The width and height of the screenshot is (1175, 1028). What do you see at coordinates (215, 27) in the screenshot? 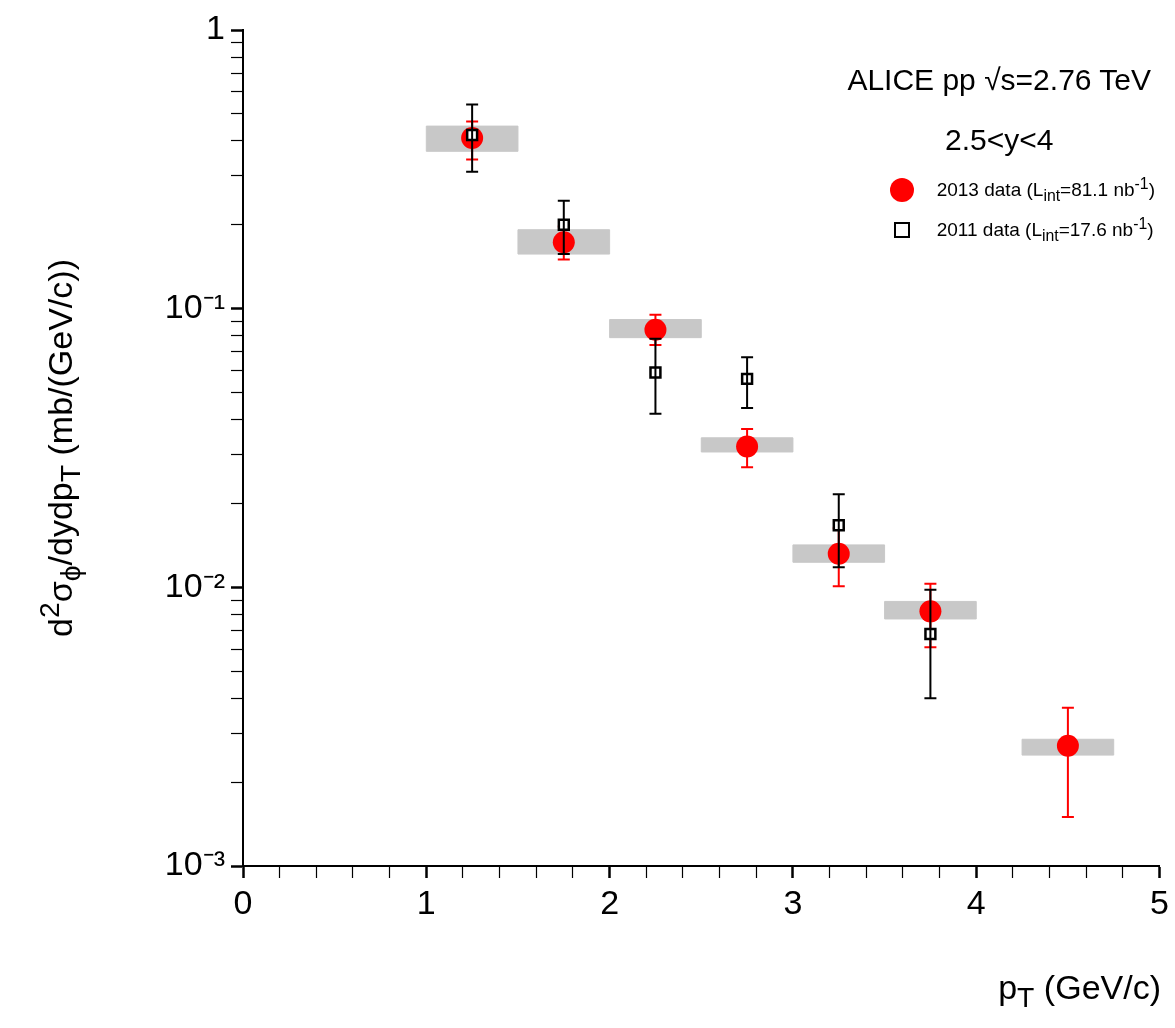
I see `y-tick-label: 1` at bounding box center [215, 27].